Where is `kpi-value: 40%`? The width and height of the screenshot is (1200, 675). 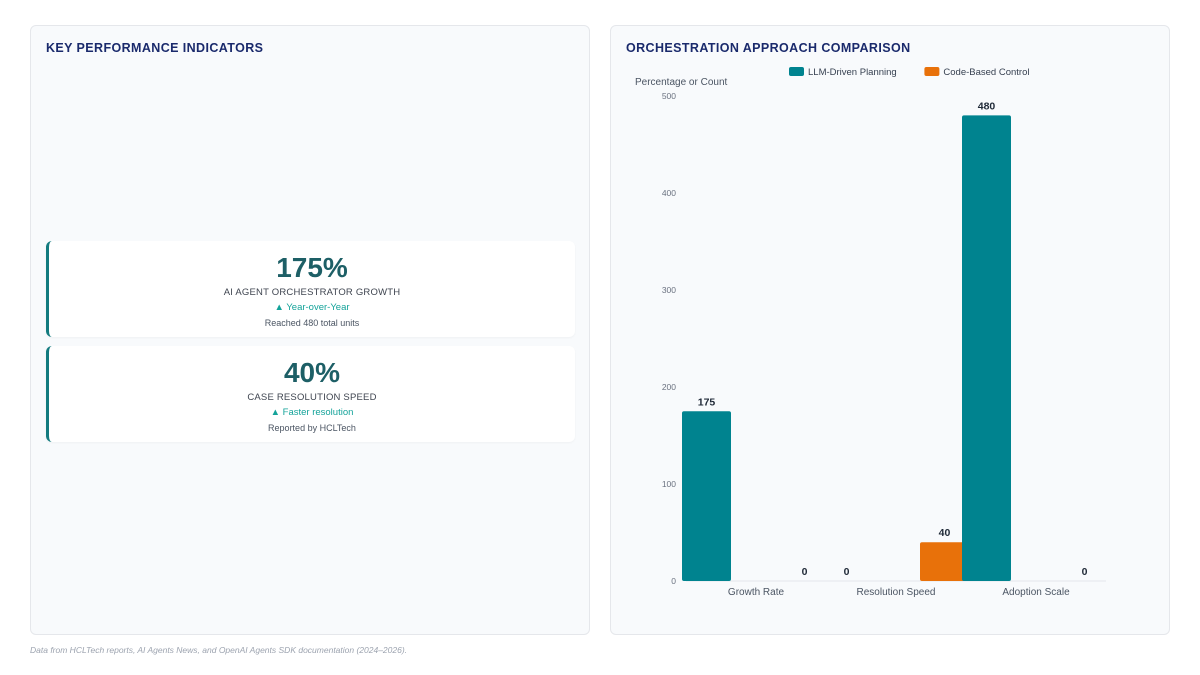
kpi-value: 40% is located at coordinates (312, 372).